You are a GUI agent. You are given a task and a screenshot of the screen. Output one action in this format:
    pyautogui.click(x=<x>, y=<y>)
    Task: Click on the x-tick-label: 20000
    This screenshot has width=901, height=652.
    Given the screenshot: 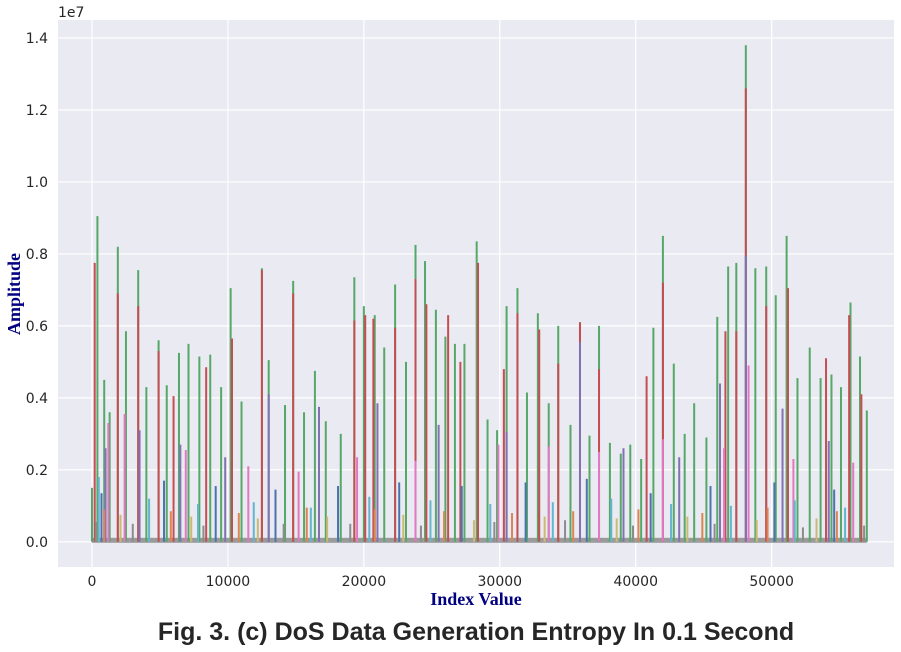 What is the action you would take?
    pyautogui.click(x=364, y=582)
    